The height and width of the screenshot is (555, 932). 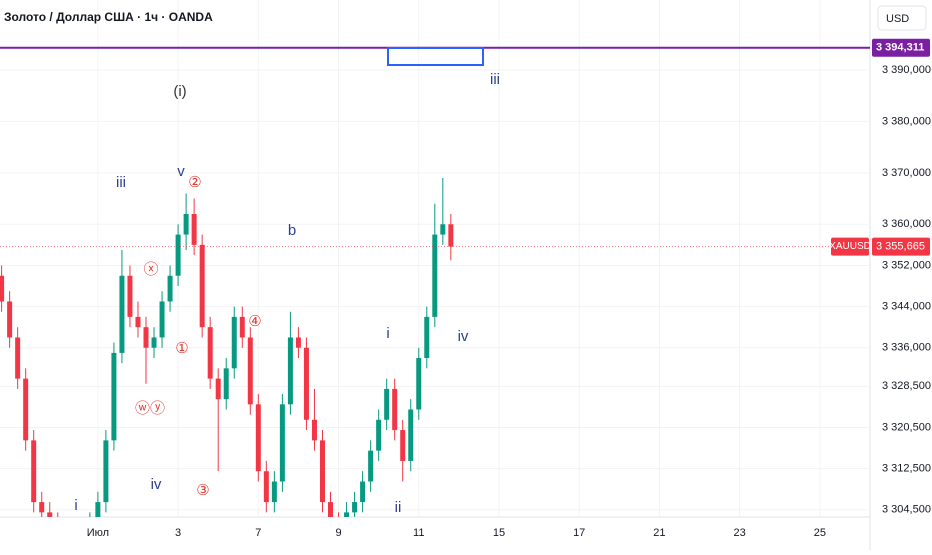 What do you see at coordinates (108, 17) in the screenshot?
I see `chart-title: Золото / Доллар США · 1ч · OANDA` at bounding box center [108, 17].